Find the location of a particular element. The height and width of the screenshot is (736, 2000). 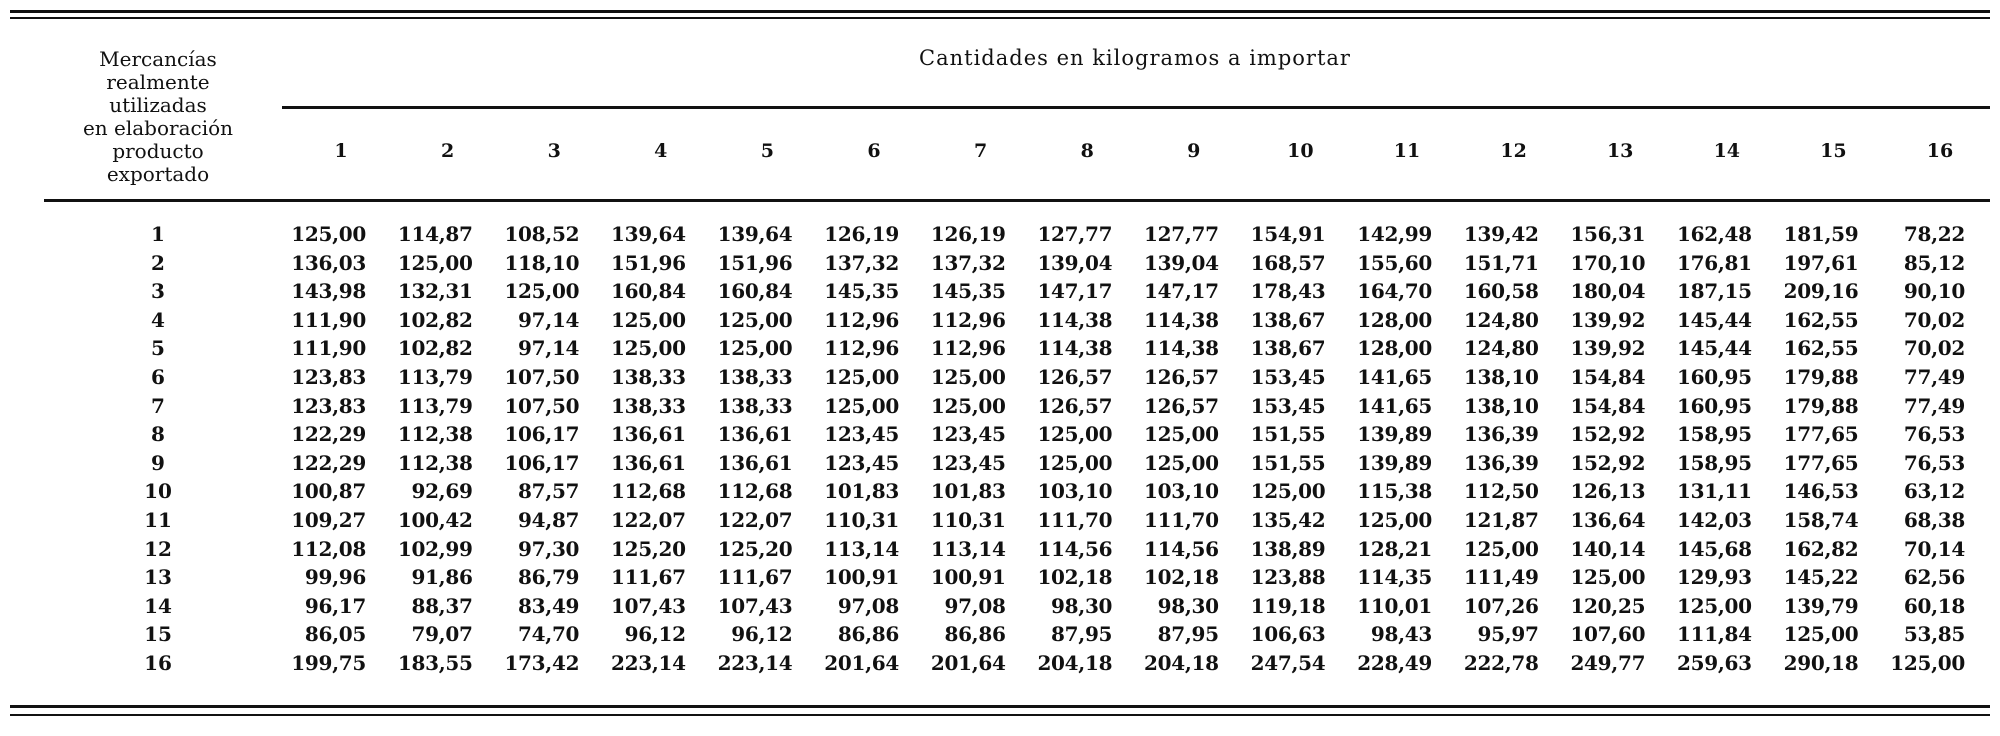

table-cell: 111,84 is located at coordinates (1714, 634).